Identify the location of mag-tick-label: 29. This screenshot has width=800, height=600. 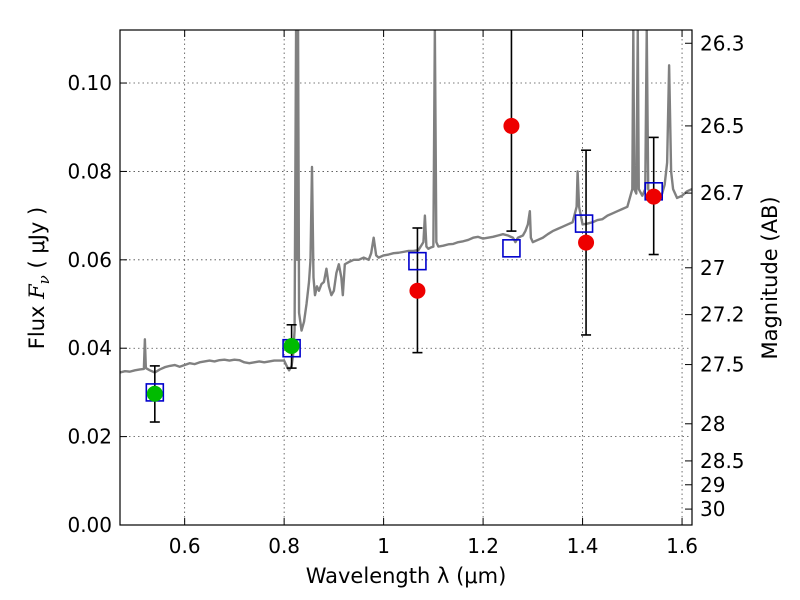
(712, 485).